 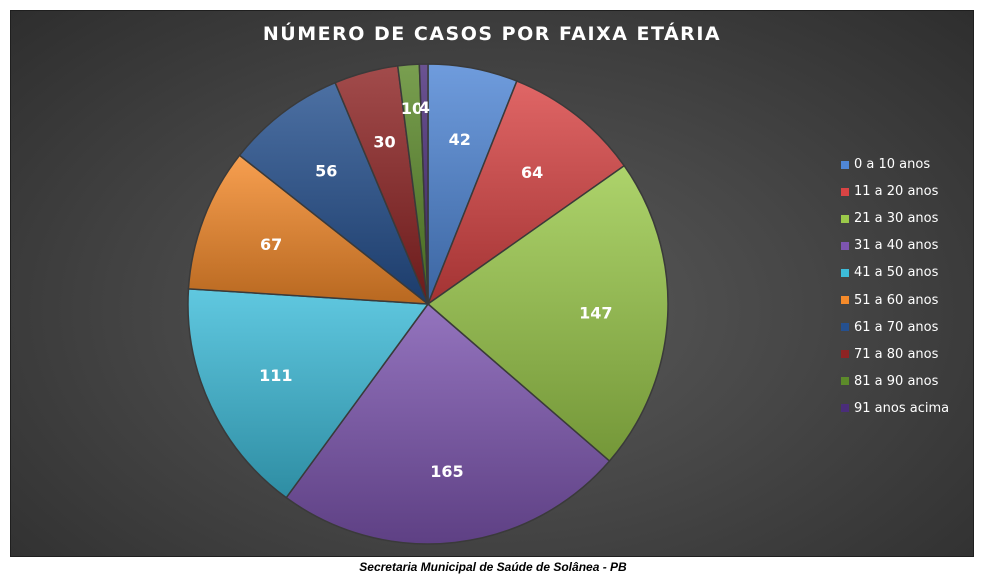 I want to click on legend-label: 61 a 70 anos, so click(x=896, y=327).